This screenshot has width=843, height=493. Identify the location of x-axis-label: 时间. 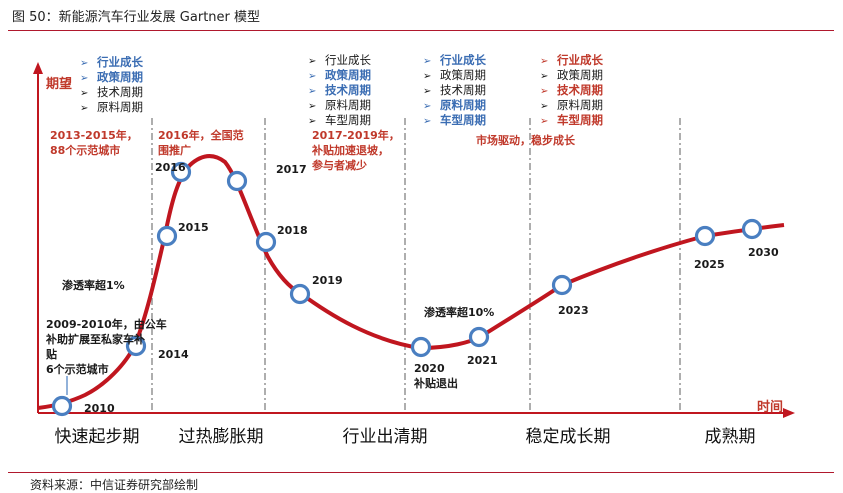
(770, 407).